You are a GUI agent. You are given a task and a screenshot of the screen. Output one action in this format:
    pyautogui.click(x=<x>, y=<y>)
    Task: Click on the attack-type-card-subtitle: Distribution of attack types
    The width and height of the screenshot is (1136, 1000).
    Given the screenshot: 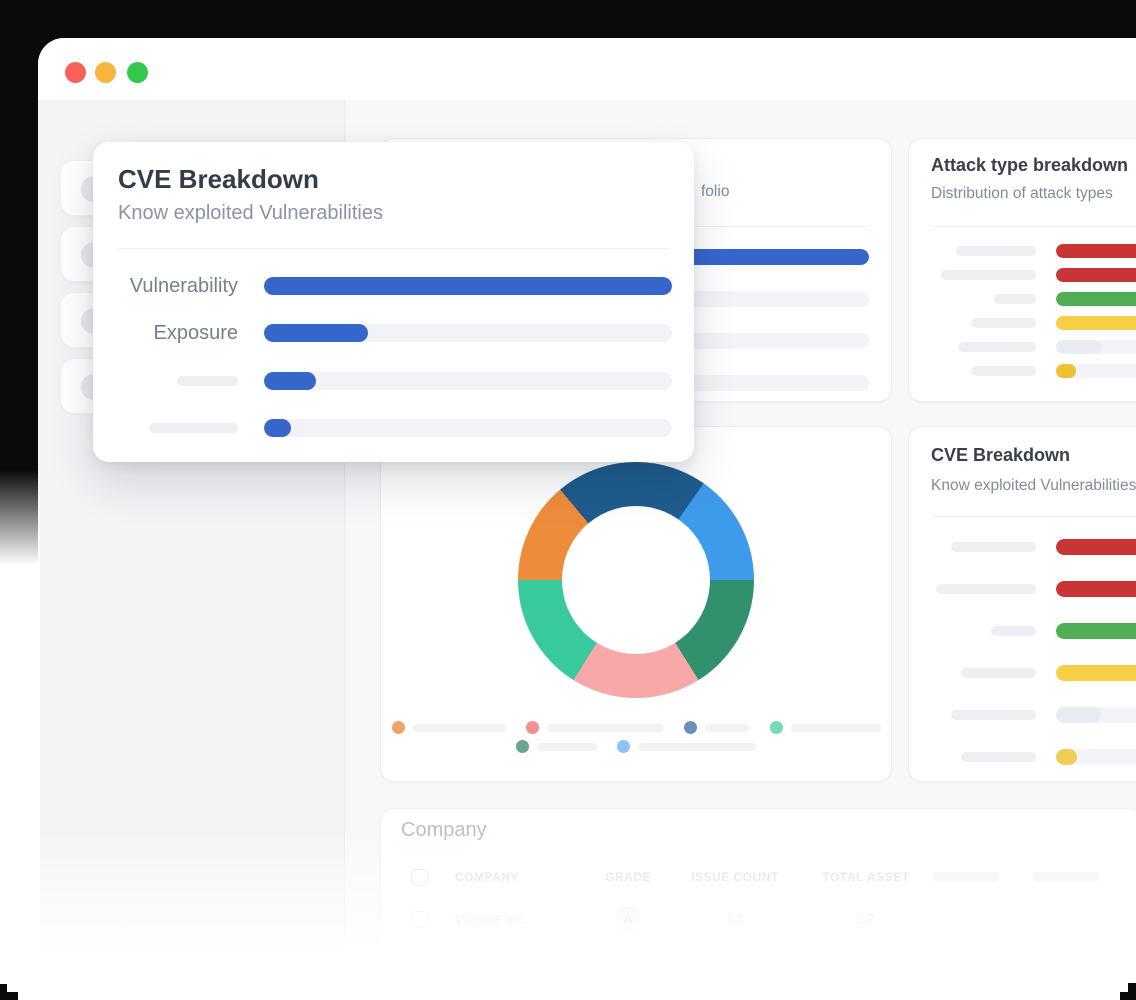 What is the action you would take?
    pyautogui.click(x=1022, y=193)
    